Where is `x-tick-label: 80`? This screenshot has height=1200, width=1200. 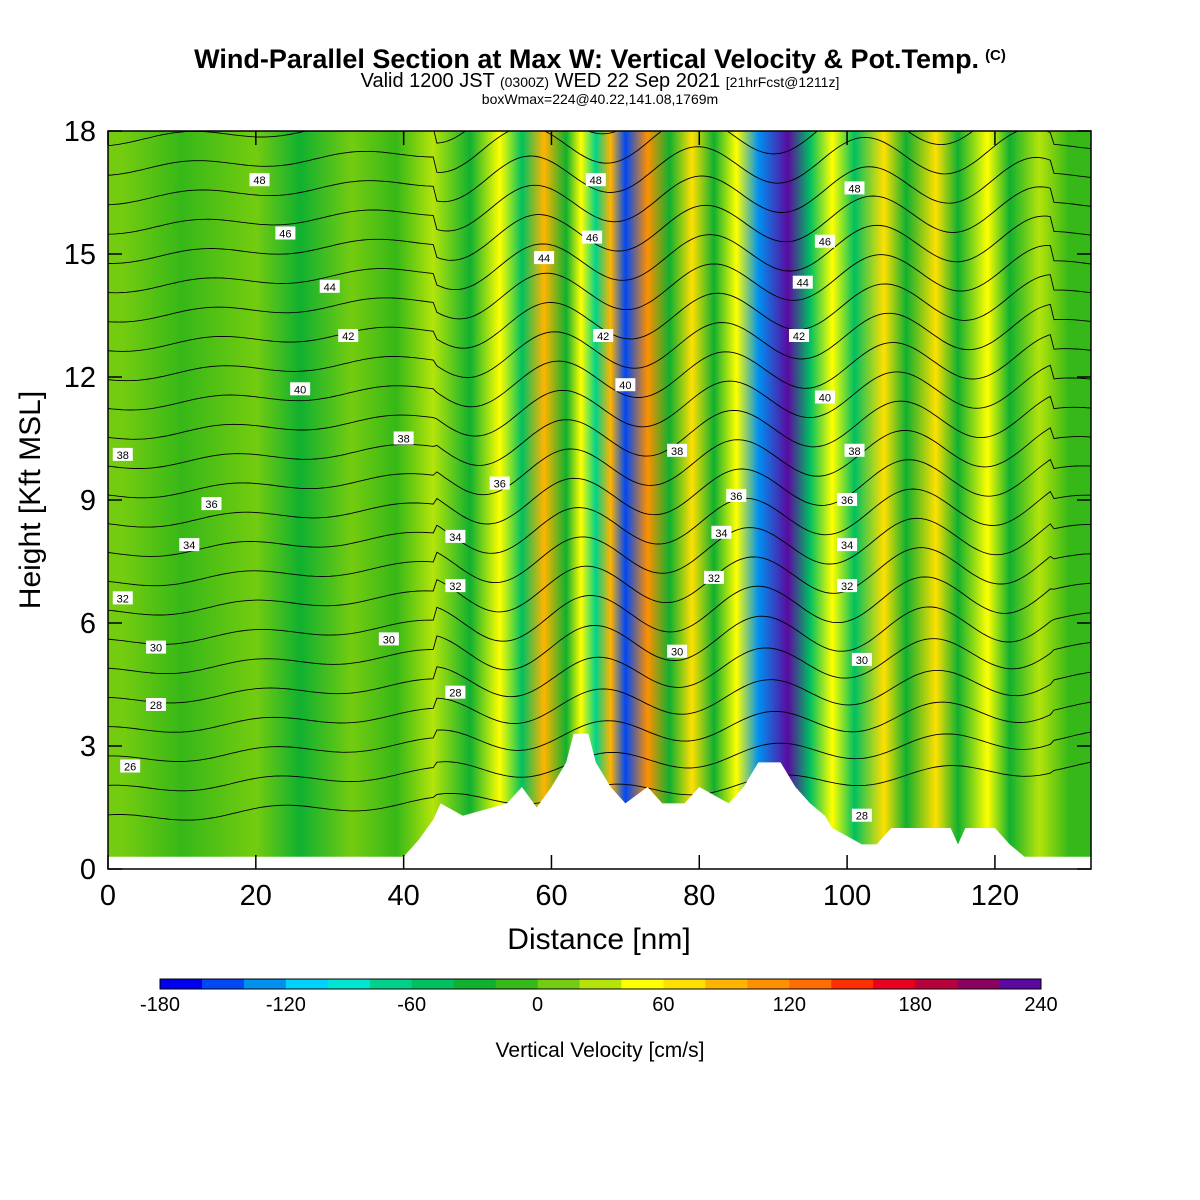 x-tick-label: 80 is located at coordinates (699, 896).